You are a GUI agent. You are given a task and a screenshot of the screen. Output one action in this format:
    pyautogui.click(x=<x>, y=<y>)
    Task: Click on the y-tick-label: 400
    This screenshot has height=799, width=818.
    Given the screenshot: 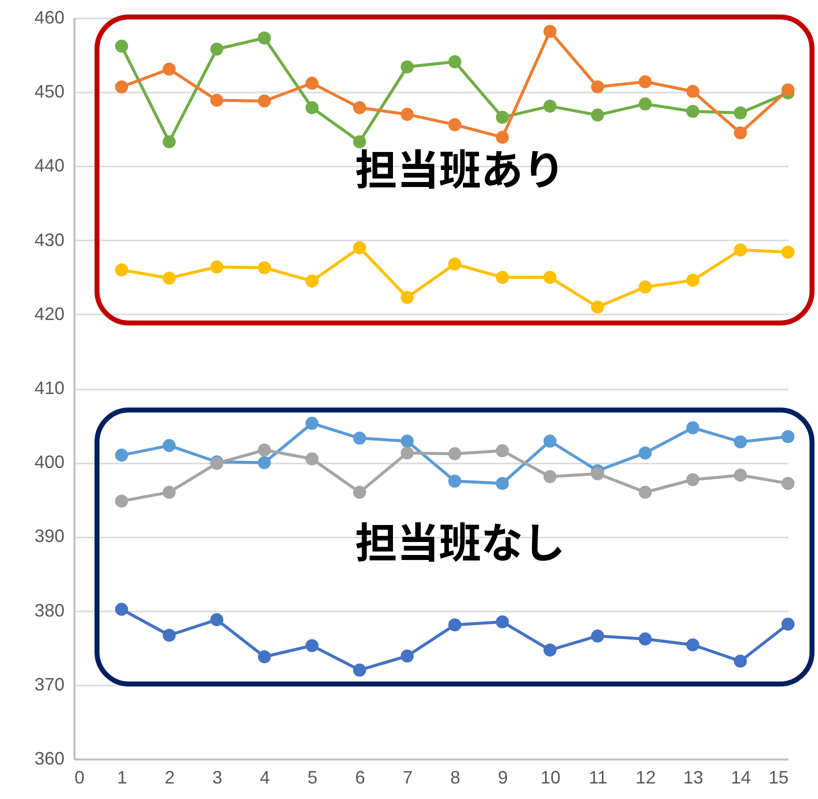 What is the action you would take?
    pyautogui.click(x=49, y=462)
    